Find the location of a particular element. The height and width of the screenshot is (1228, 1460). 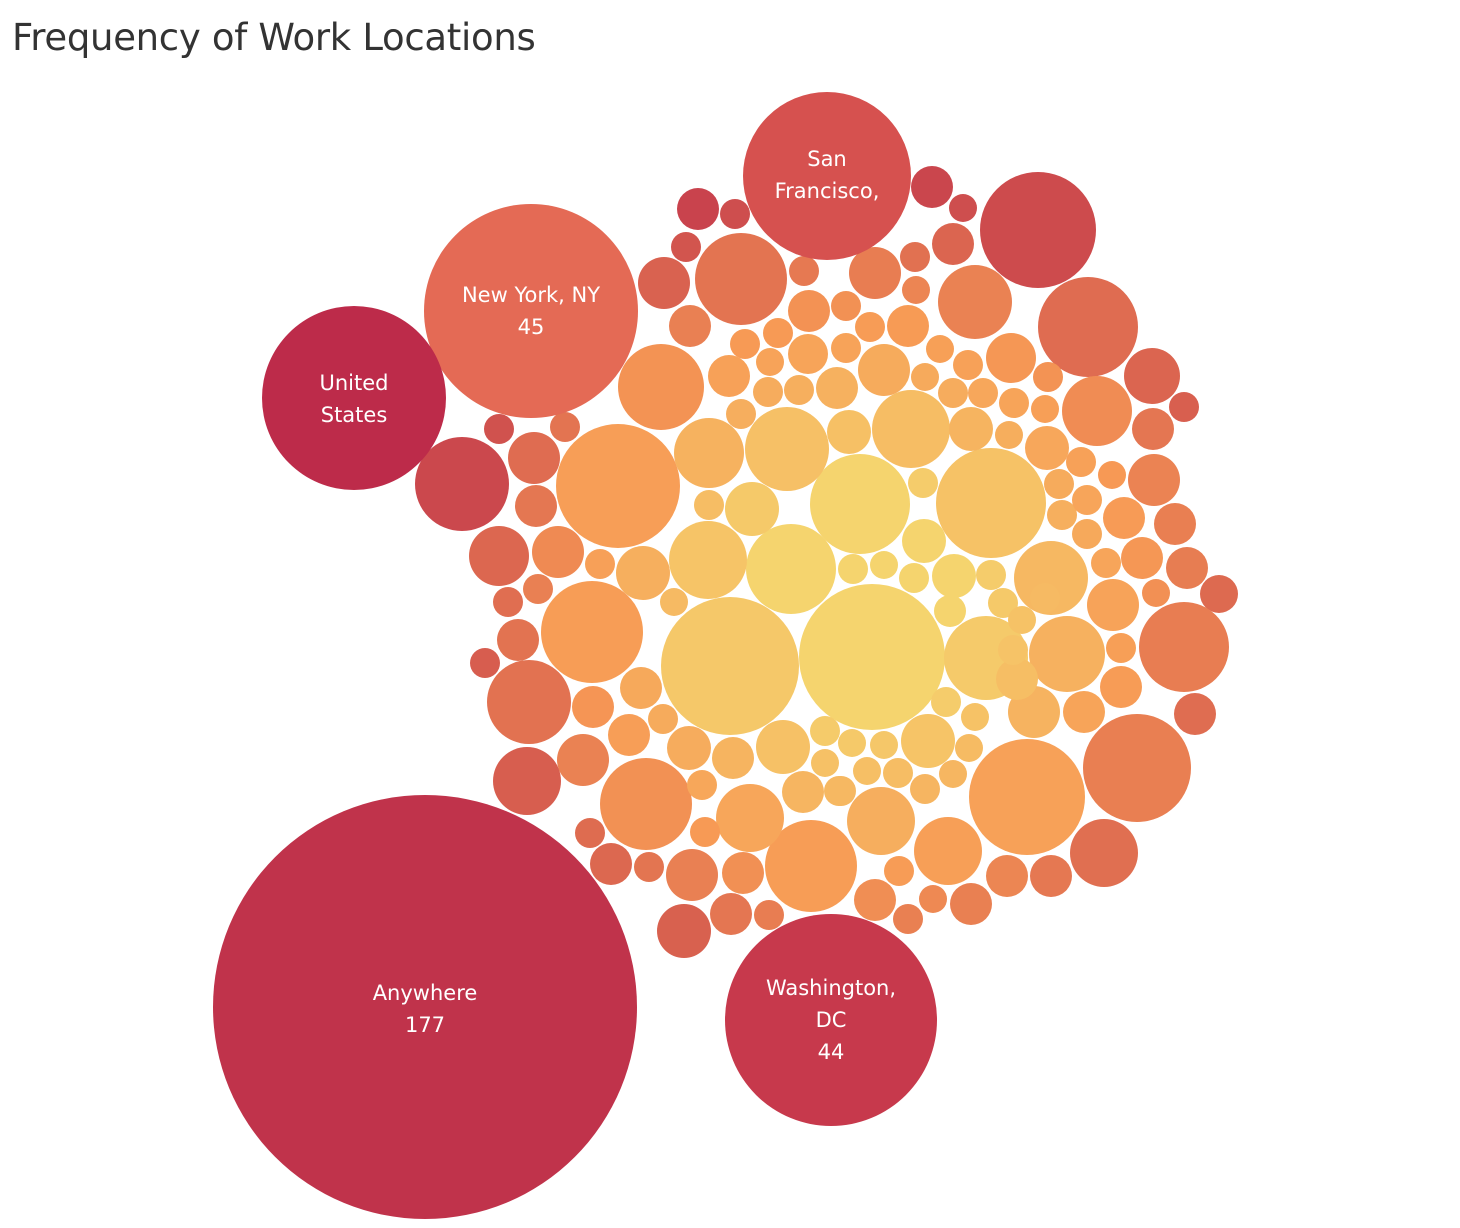

bubble-label: Washington, is located at coordinates (831, 988).